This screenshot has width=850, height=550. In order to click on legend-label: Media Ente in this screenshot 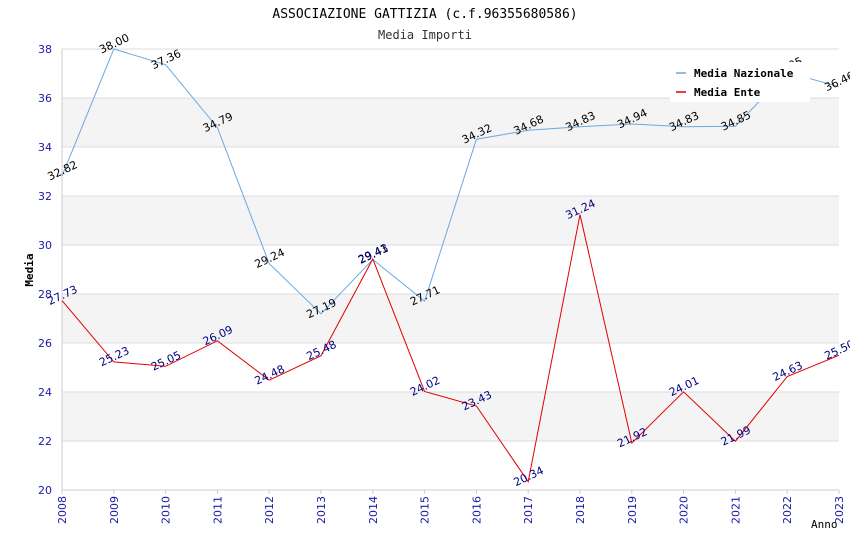, I will do `click(727, 92)`.